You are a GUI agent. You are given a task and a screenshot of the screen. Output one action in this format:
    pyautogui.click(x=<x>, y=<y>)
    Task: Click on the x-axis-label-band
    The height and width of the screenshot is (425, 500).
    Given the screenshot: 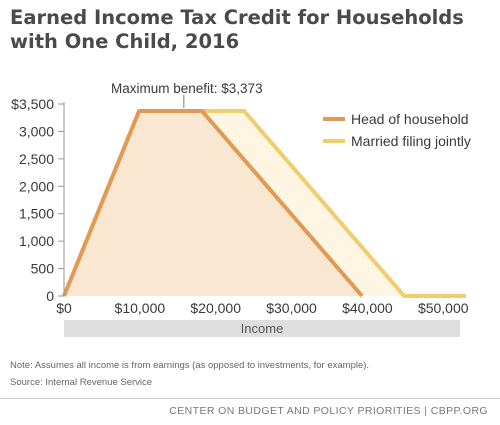 What is the action you would take?
    pyautogui.click(x=262, y=328)
    